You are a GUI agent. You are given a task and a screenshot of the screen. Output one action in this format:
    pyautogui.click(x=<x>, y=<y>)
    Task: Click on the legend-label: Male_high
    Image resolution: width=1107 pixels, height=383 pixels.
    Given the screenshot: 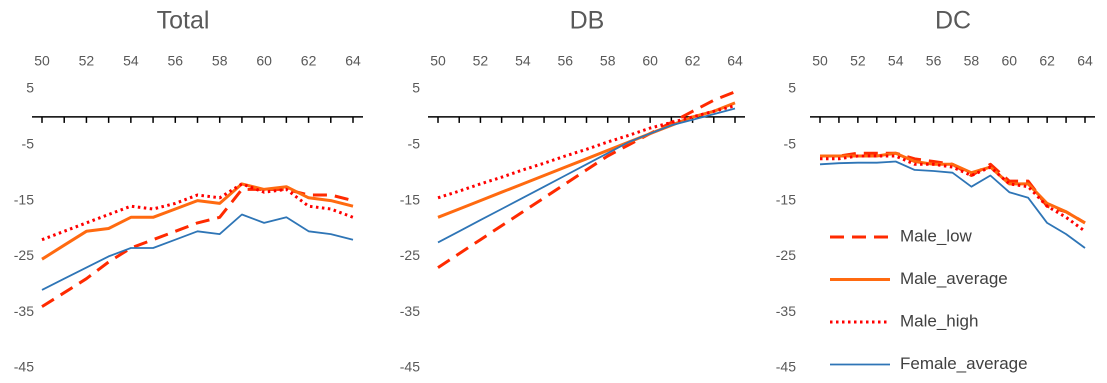 What is the action you would take?
    pyautogui.click(x=939, y=320)
    